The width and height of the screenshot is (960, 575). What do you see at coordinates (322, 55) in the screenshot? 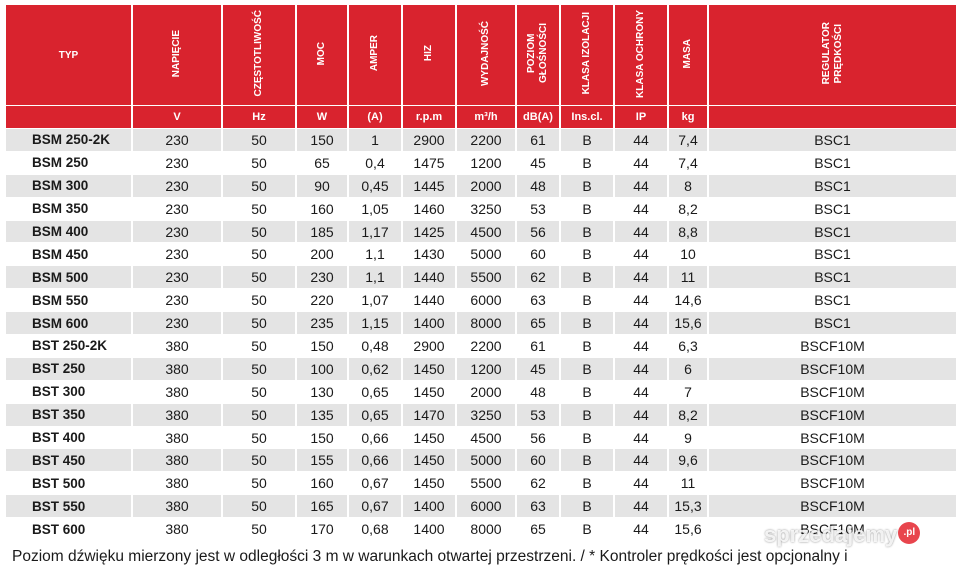
I see `header-moc: MOC` at bounding box center [322, 55].